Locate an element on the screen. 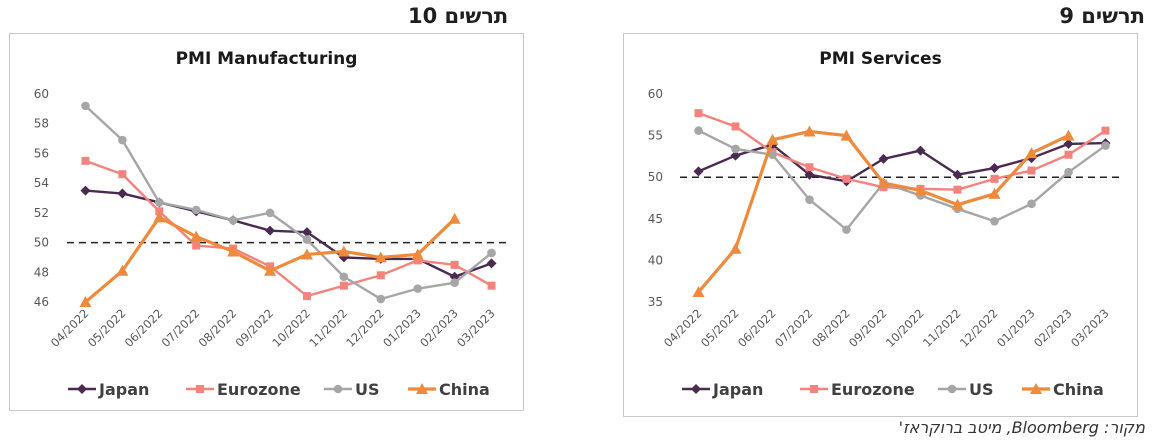 This screenshot has width=1153, height=444. x-tick-label: 07/2022 is located at coordinates (794, 328).